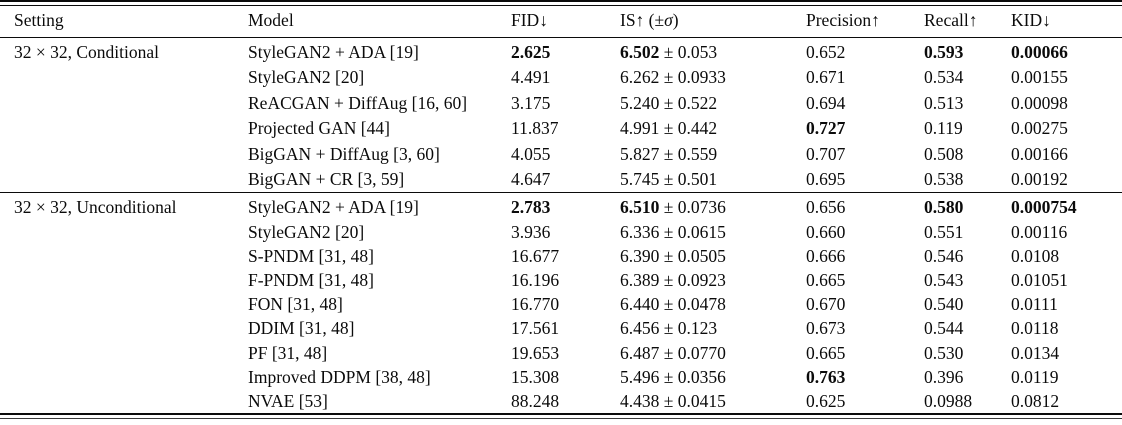 This screenshot has width=1122, height=425. What do you see at coordinates (1034, 304) in the screenshot?
I see `metric-value: 0.0111` at bounding box center [1034, 304].